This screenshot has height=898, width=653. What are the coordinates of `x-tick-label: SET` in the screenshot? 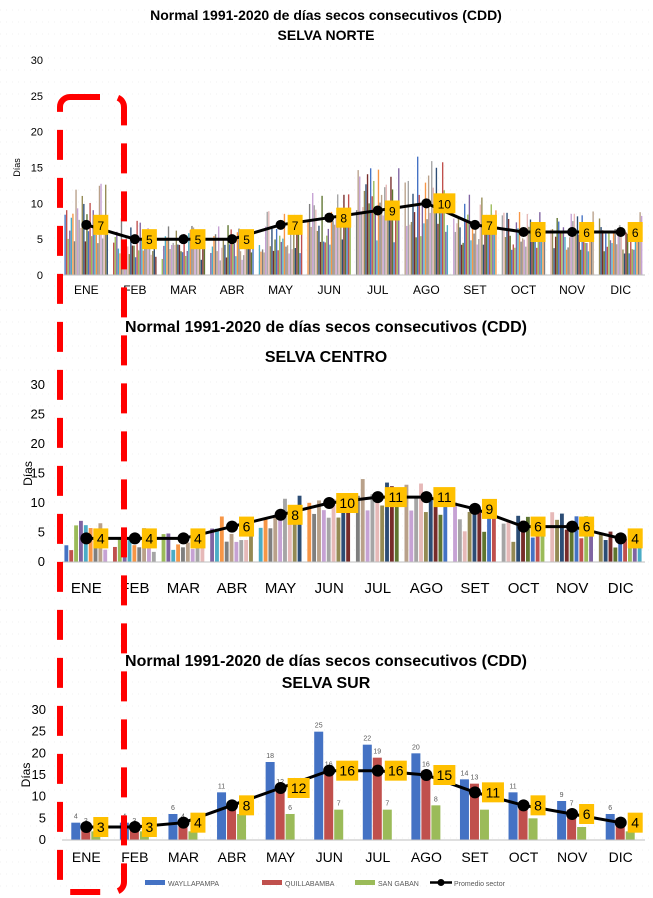 It's located at (475, 857).